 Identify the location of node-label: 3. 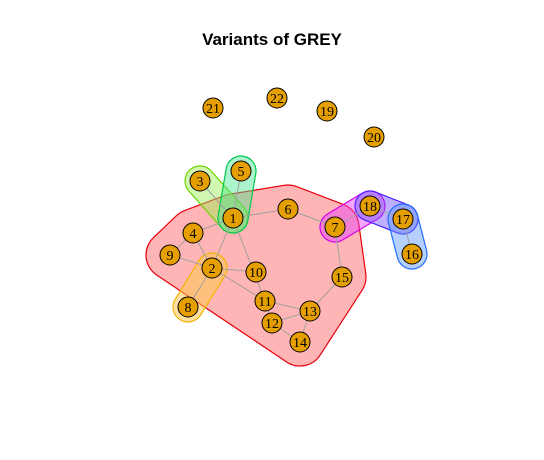
(200, 182).